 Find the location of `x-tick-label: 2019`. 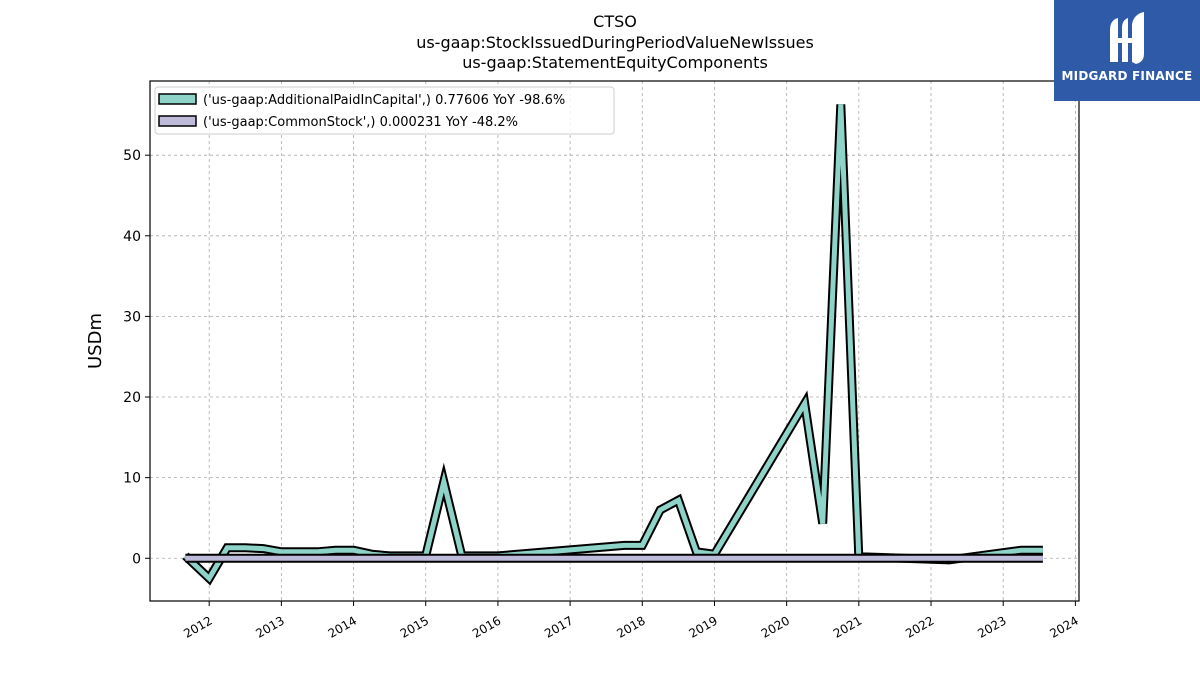

x-tick-label: 2019 is located at coordinates (703, 626).